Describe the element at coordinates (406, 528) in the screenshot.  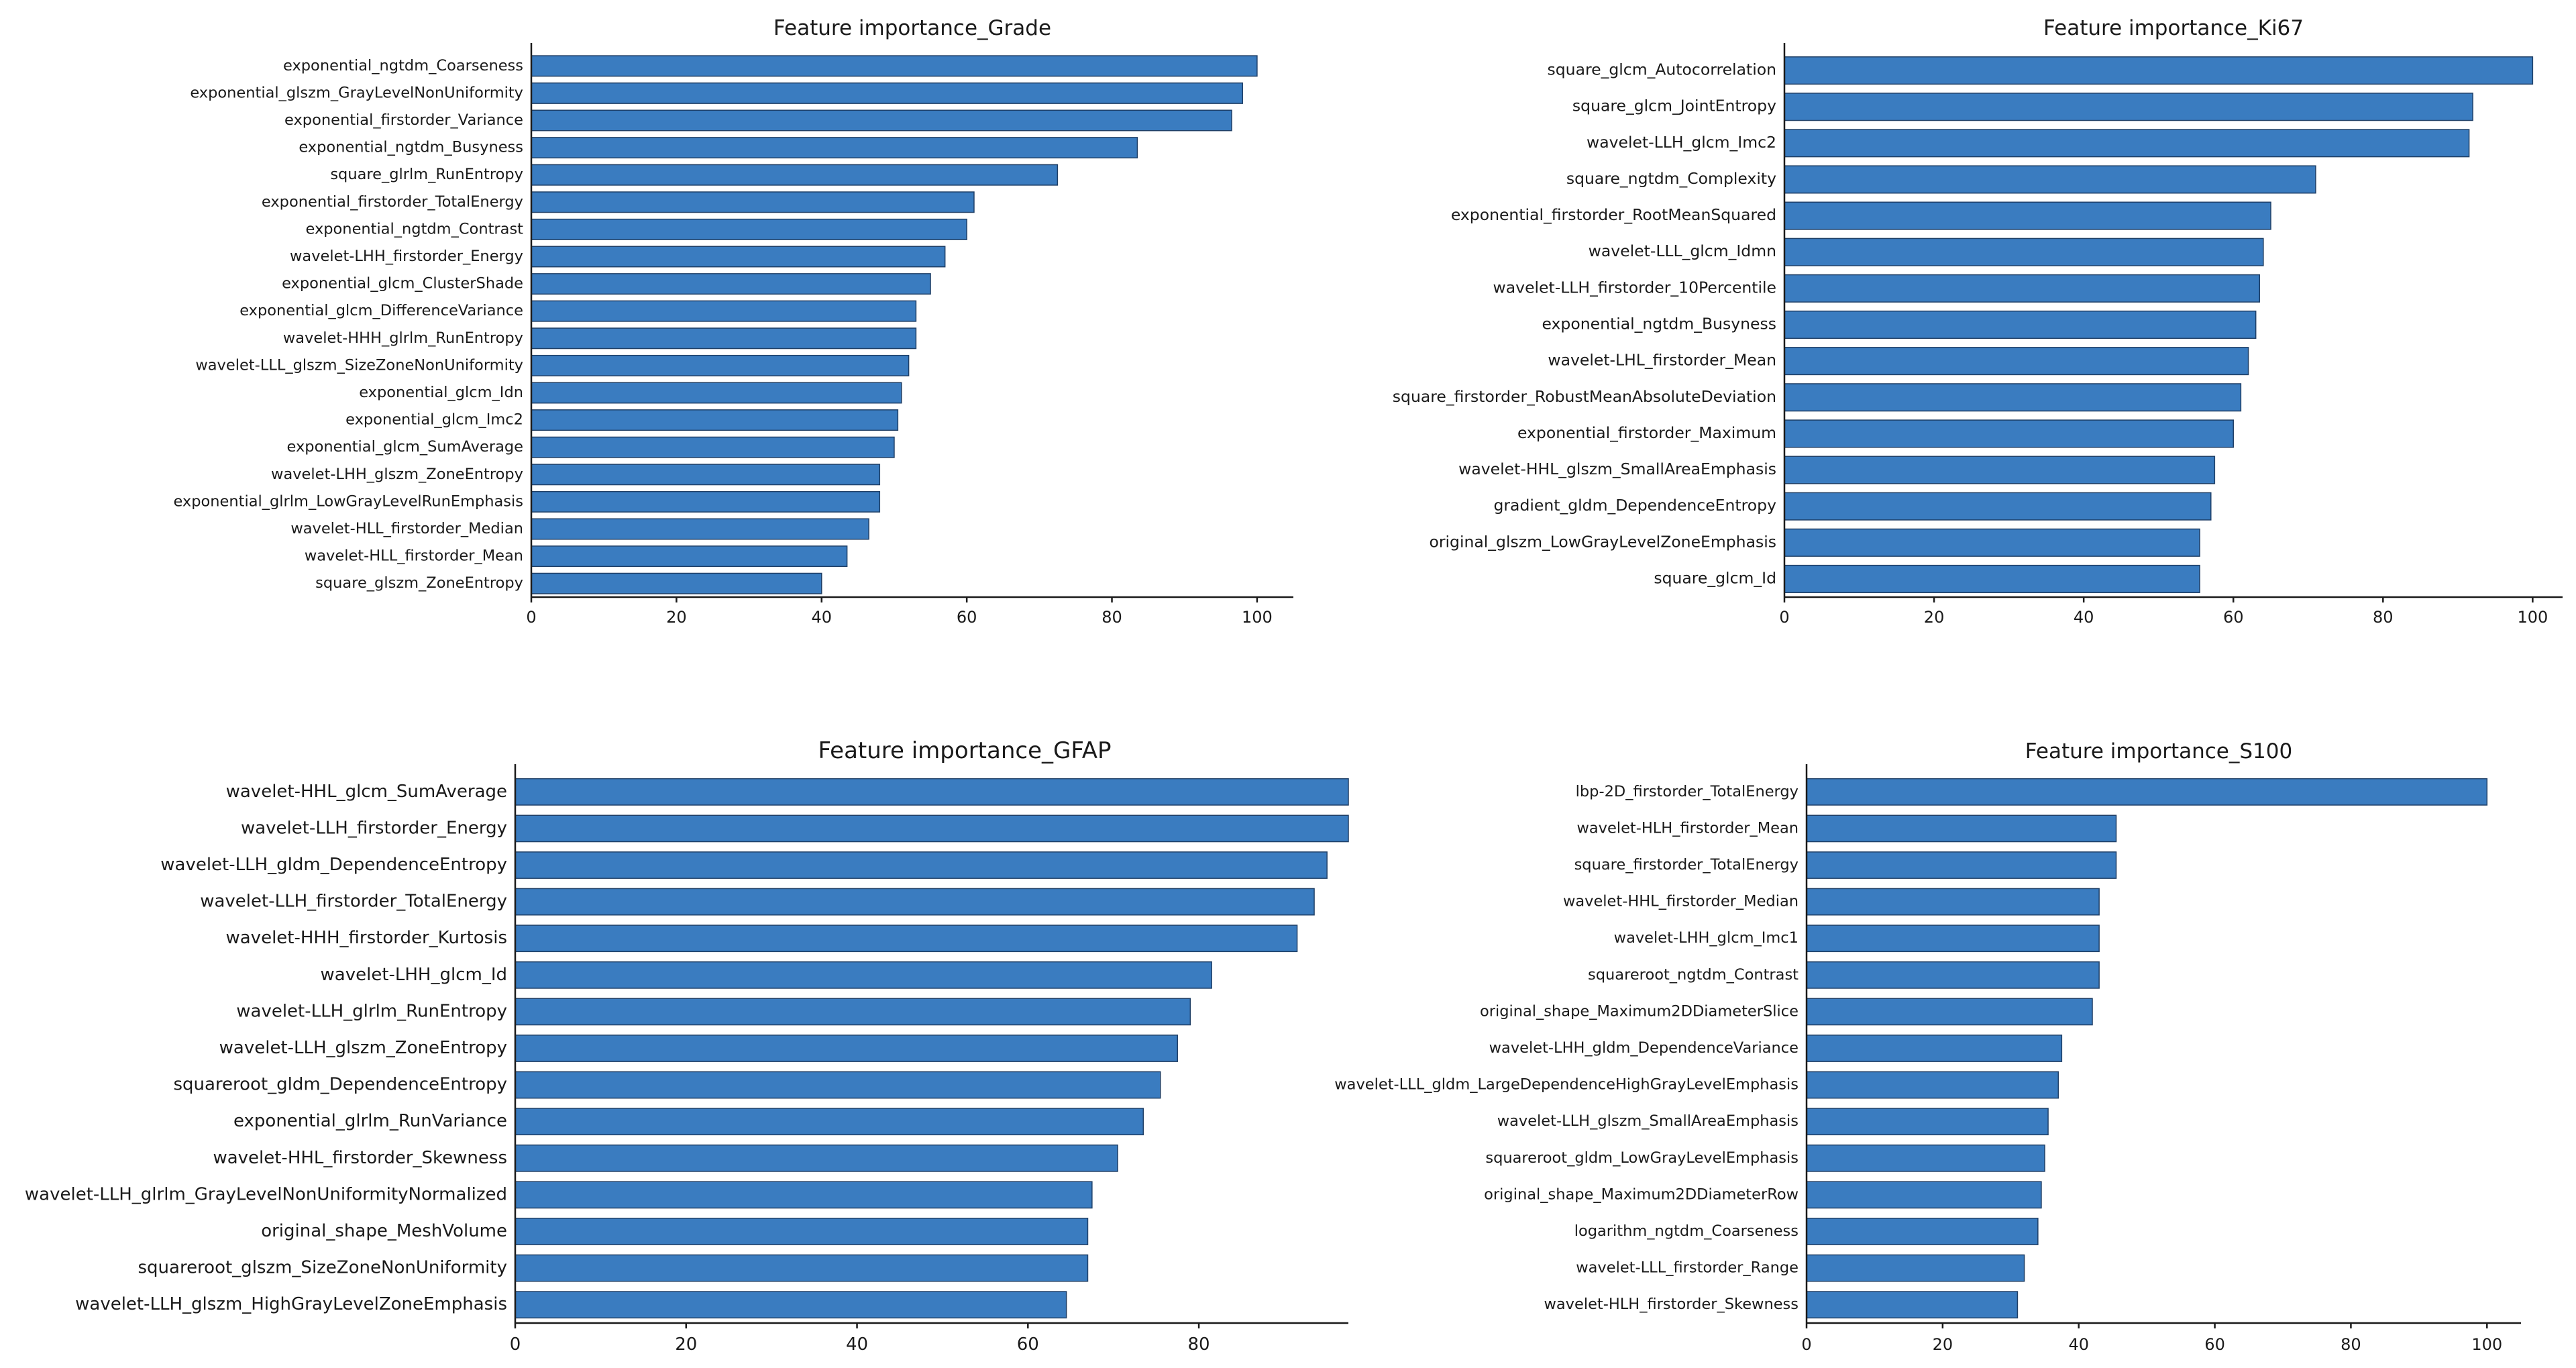
I see `feature-label: wavelet-HLL_firstorder_Median` at that location.